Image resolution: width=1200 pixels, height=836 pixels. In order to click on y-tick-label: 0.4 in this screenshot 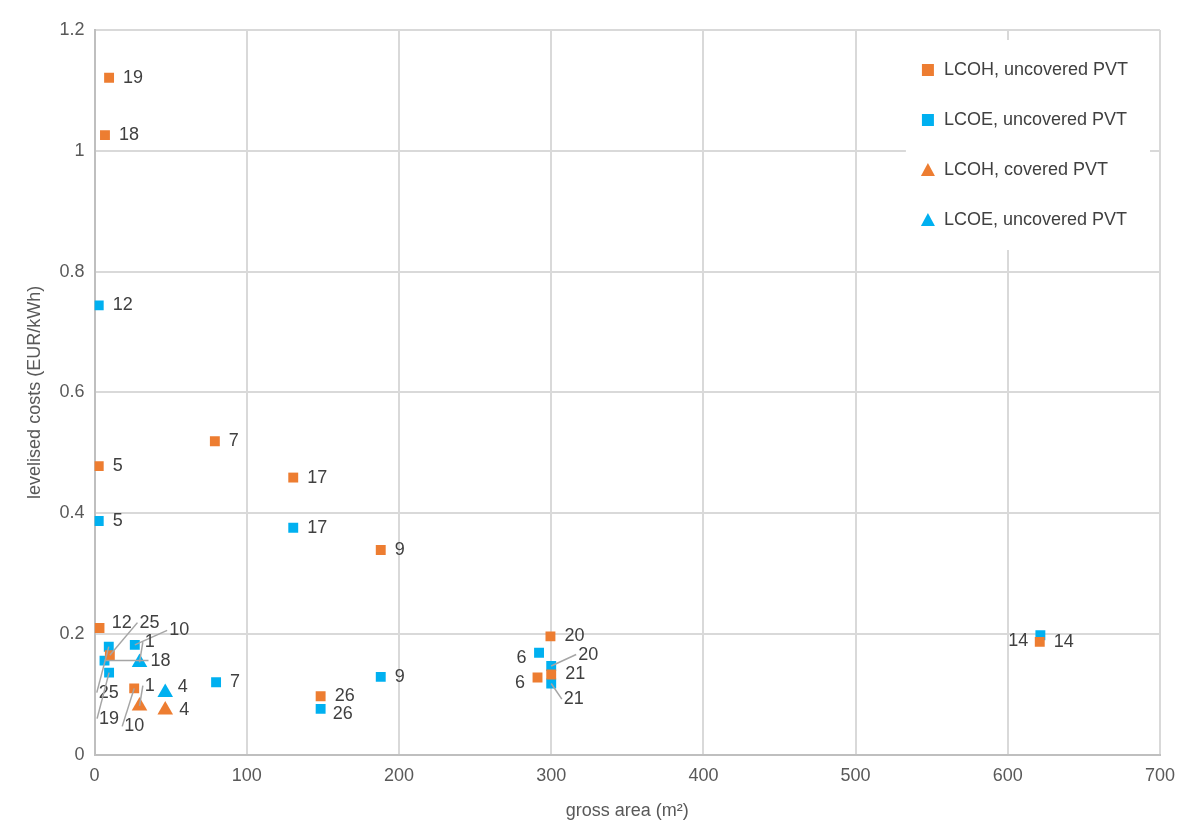, I will do `click(72, 512)`.